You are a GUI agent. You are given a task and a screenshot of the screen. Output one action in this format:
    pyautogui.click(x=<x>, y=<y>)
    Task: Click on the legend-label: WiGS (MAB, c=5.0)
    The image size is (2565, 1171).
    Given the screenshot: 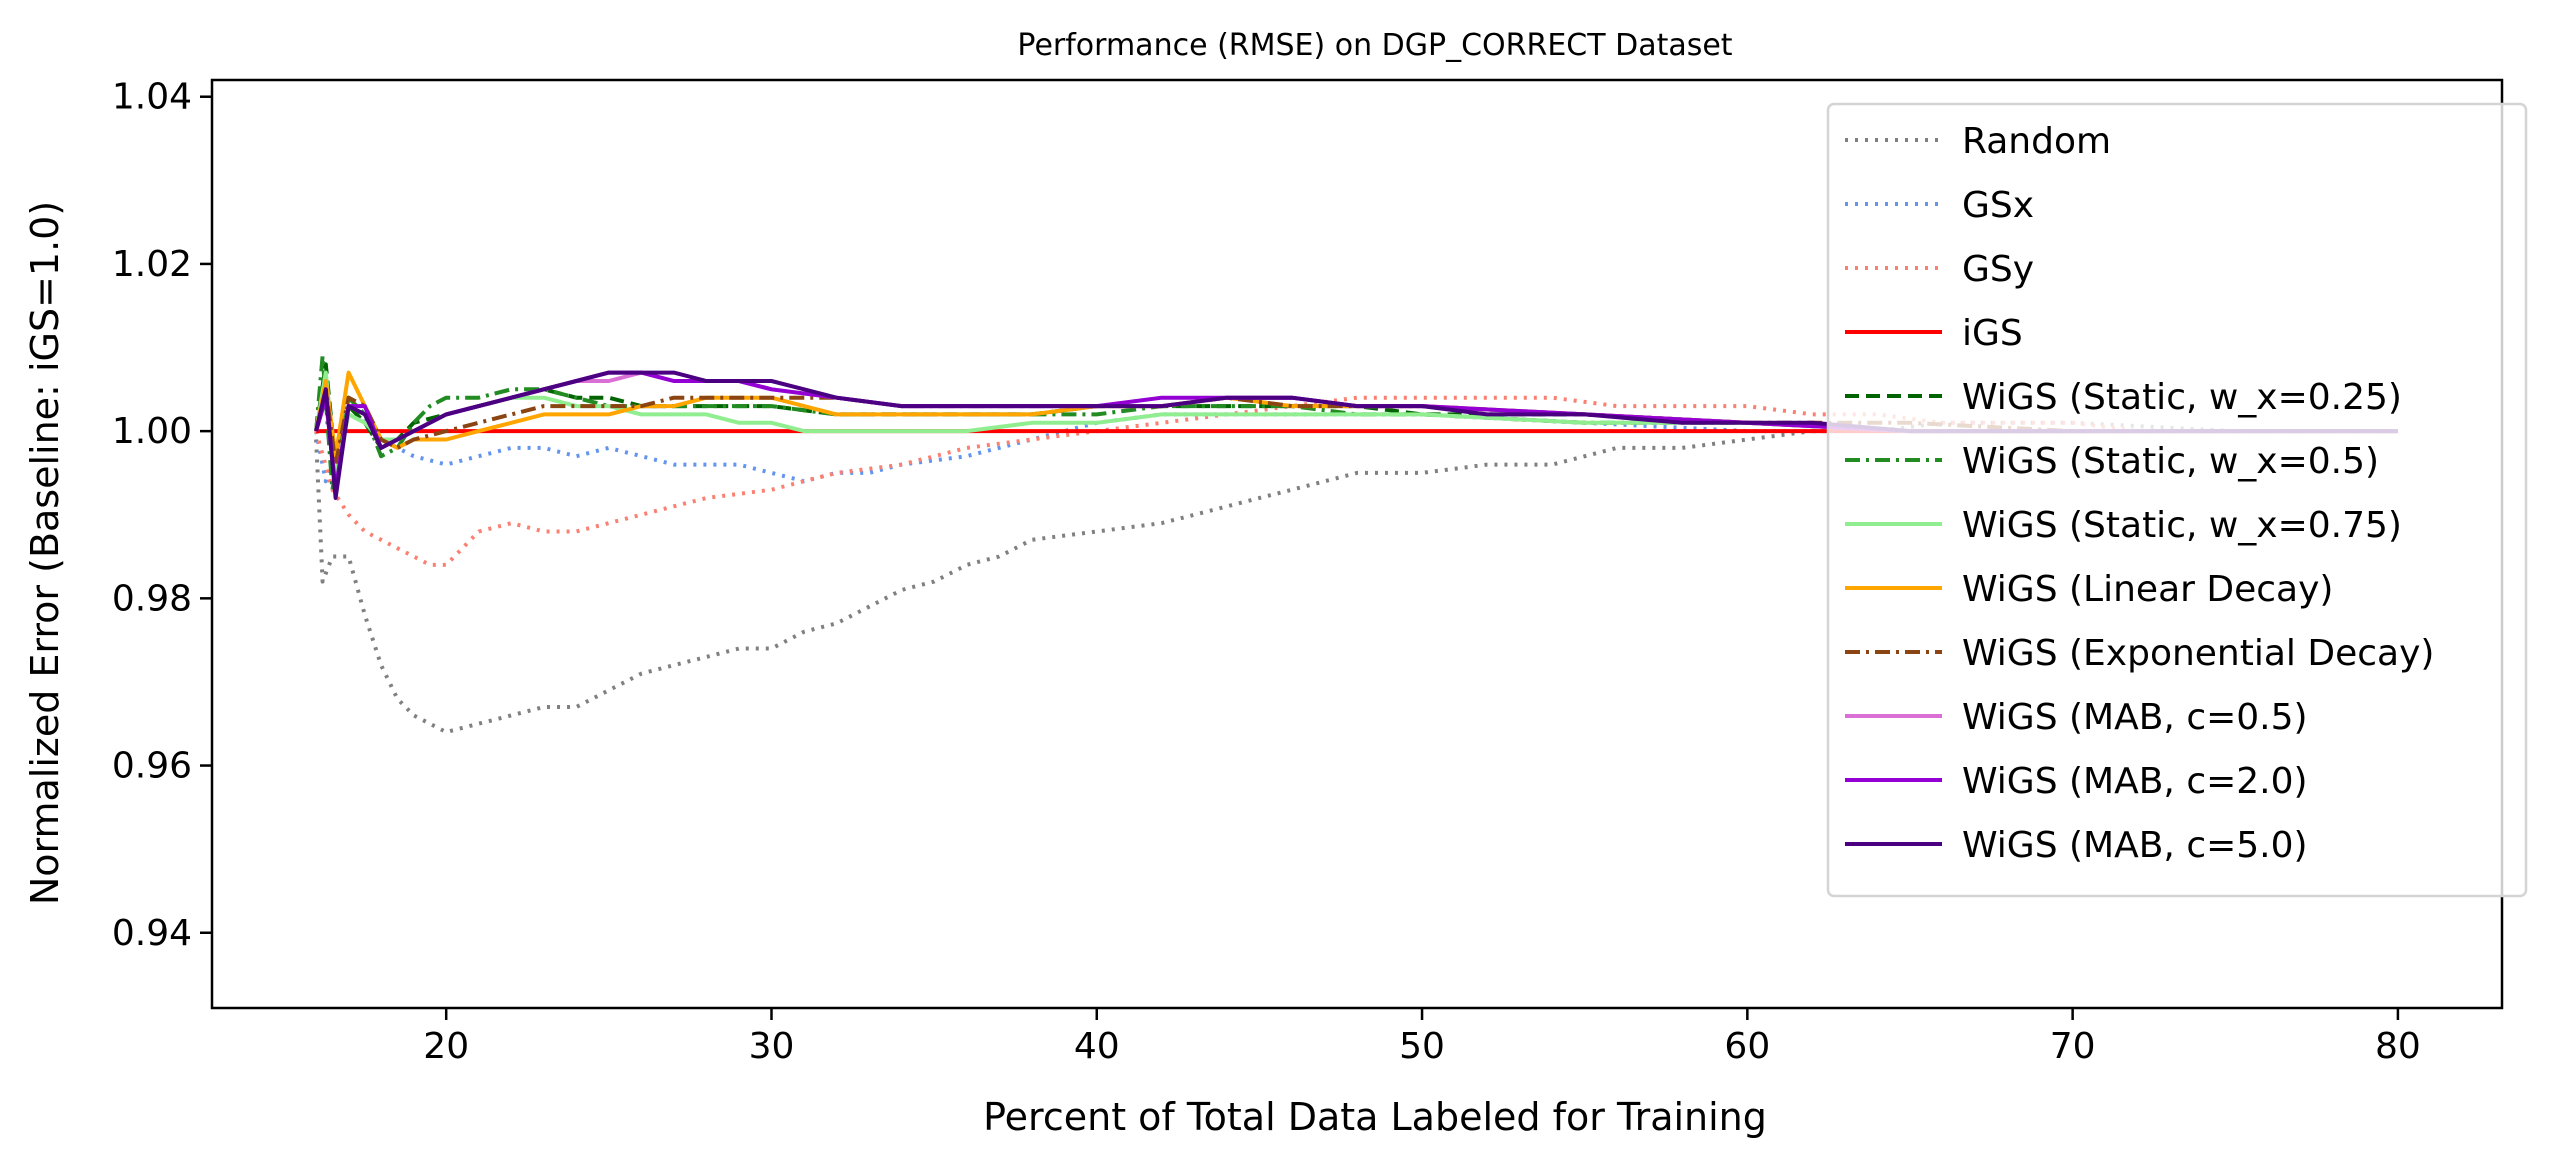 What is the action you would take?
    pyautogui.click(x=2135, y=845)
    